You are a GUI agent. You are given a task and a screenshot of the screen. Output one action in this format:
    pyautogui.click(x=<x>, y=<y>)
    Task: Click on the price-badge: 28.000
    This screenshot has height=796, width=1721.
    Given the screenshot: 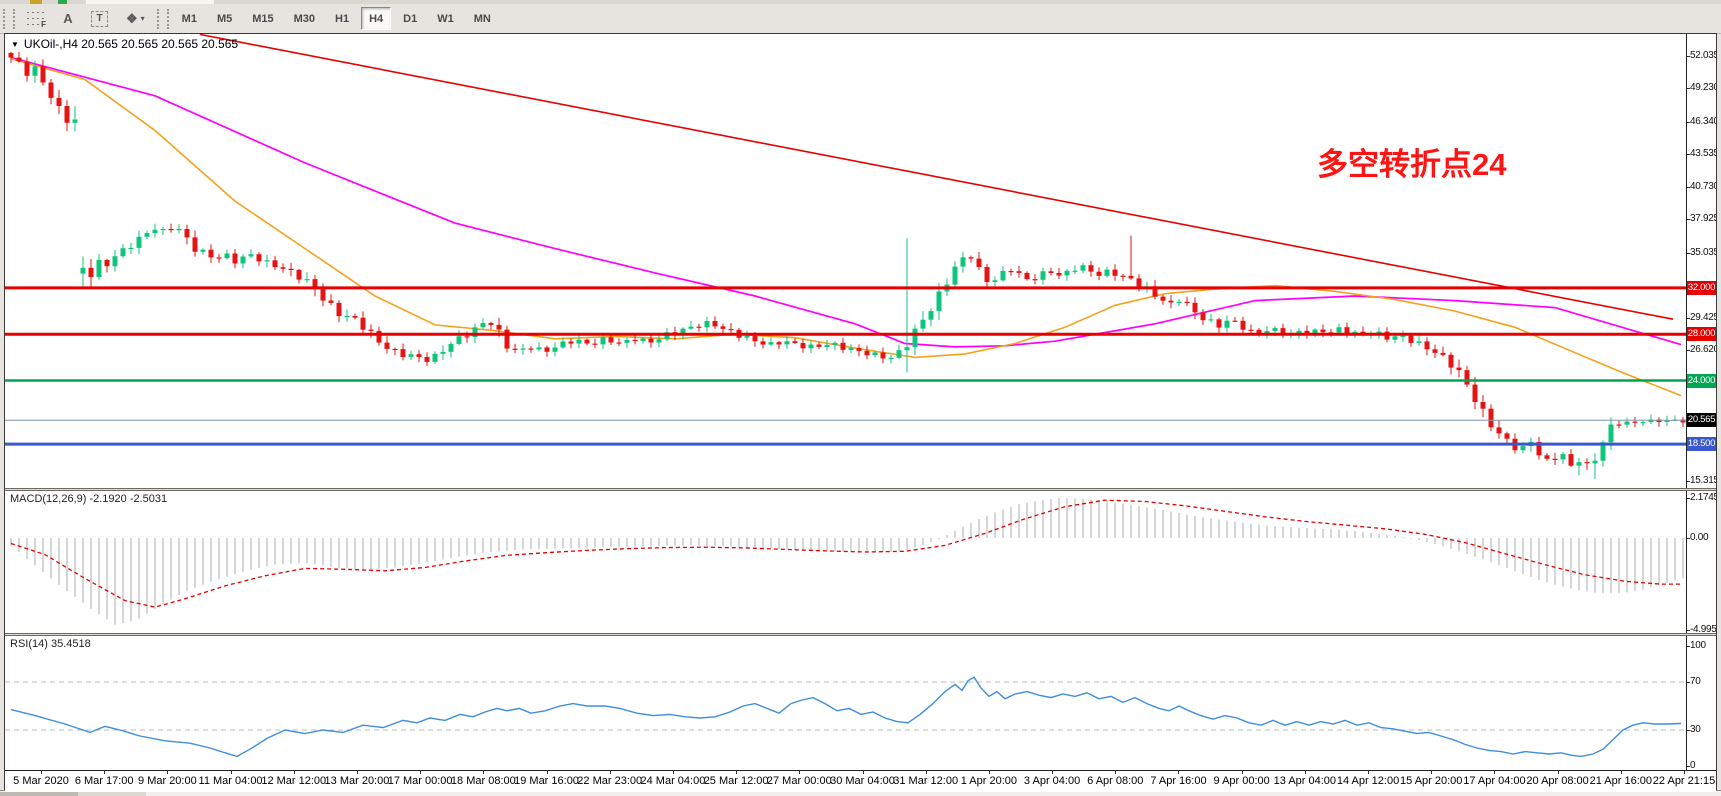 What is the action you would take?
    pyautogui.click(x=1701, y=334)
    